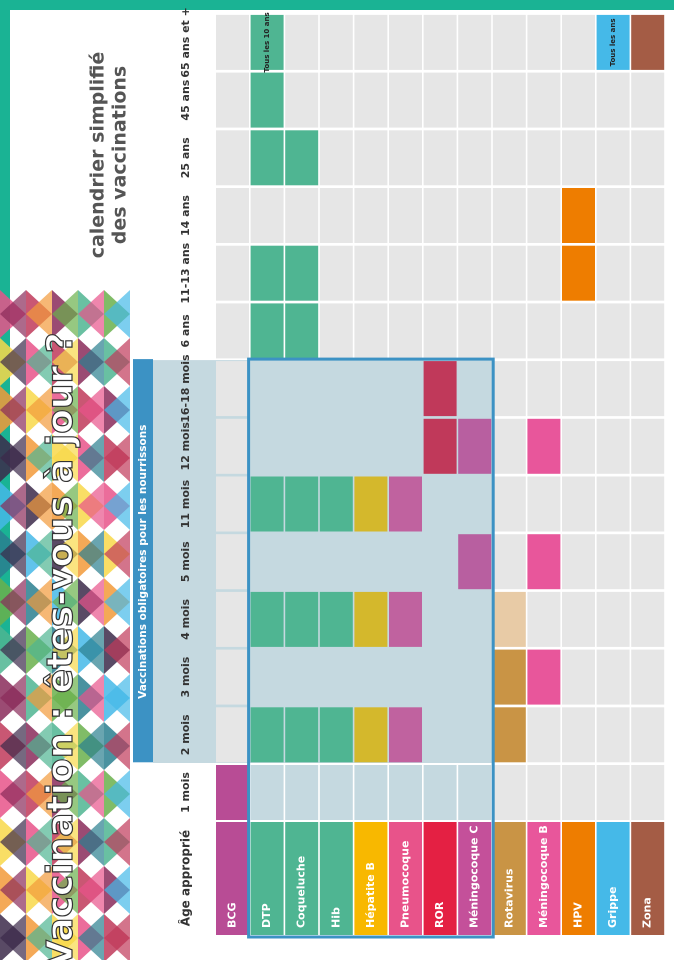  Describe the element at coordinates (185, 157) in the screenshot. I see `age-label: 25 ans` at that location.